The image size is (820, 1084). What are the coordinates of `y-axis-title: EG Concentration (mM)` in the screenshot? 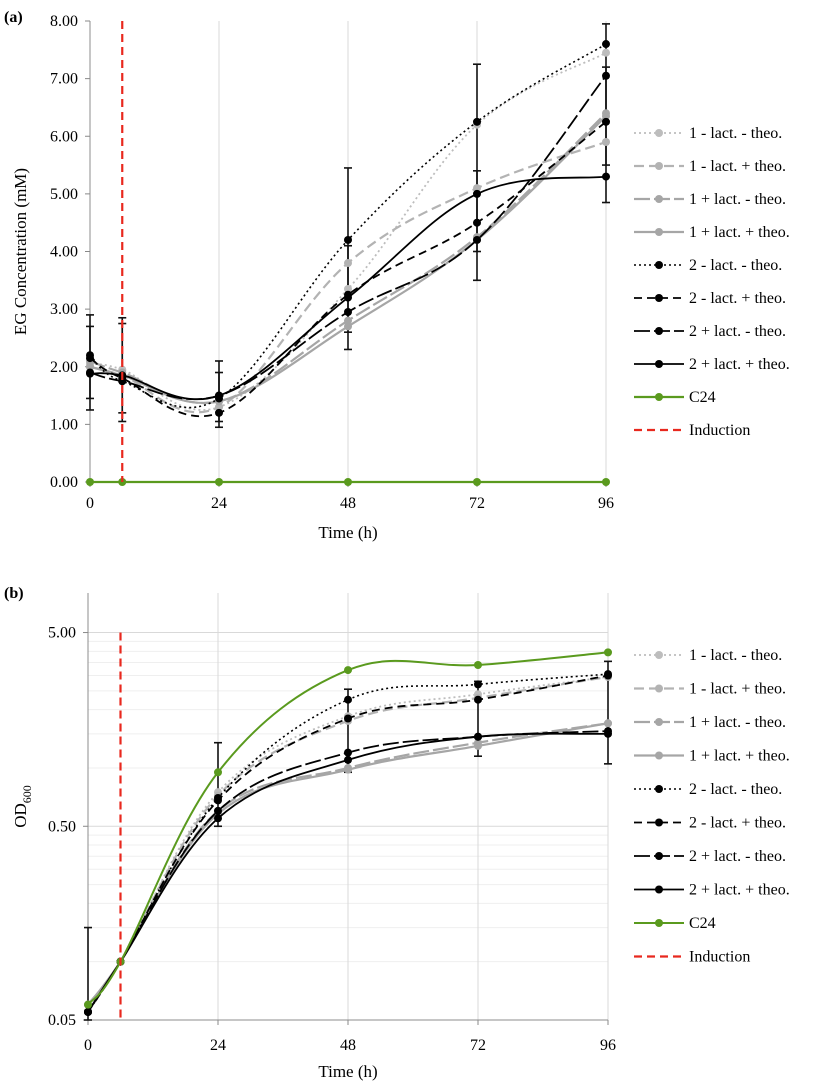 It's located at (20, 251).